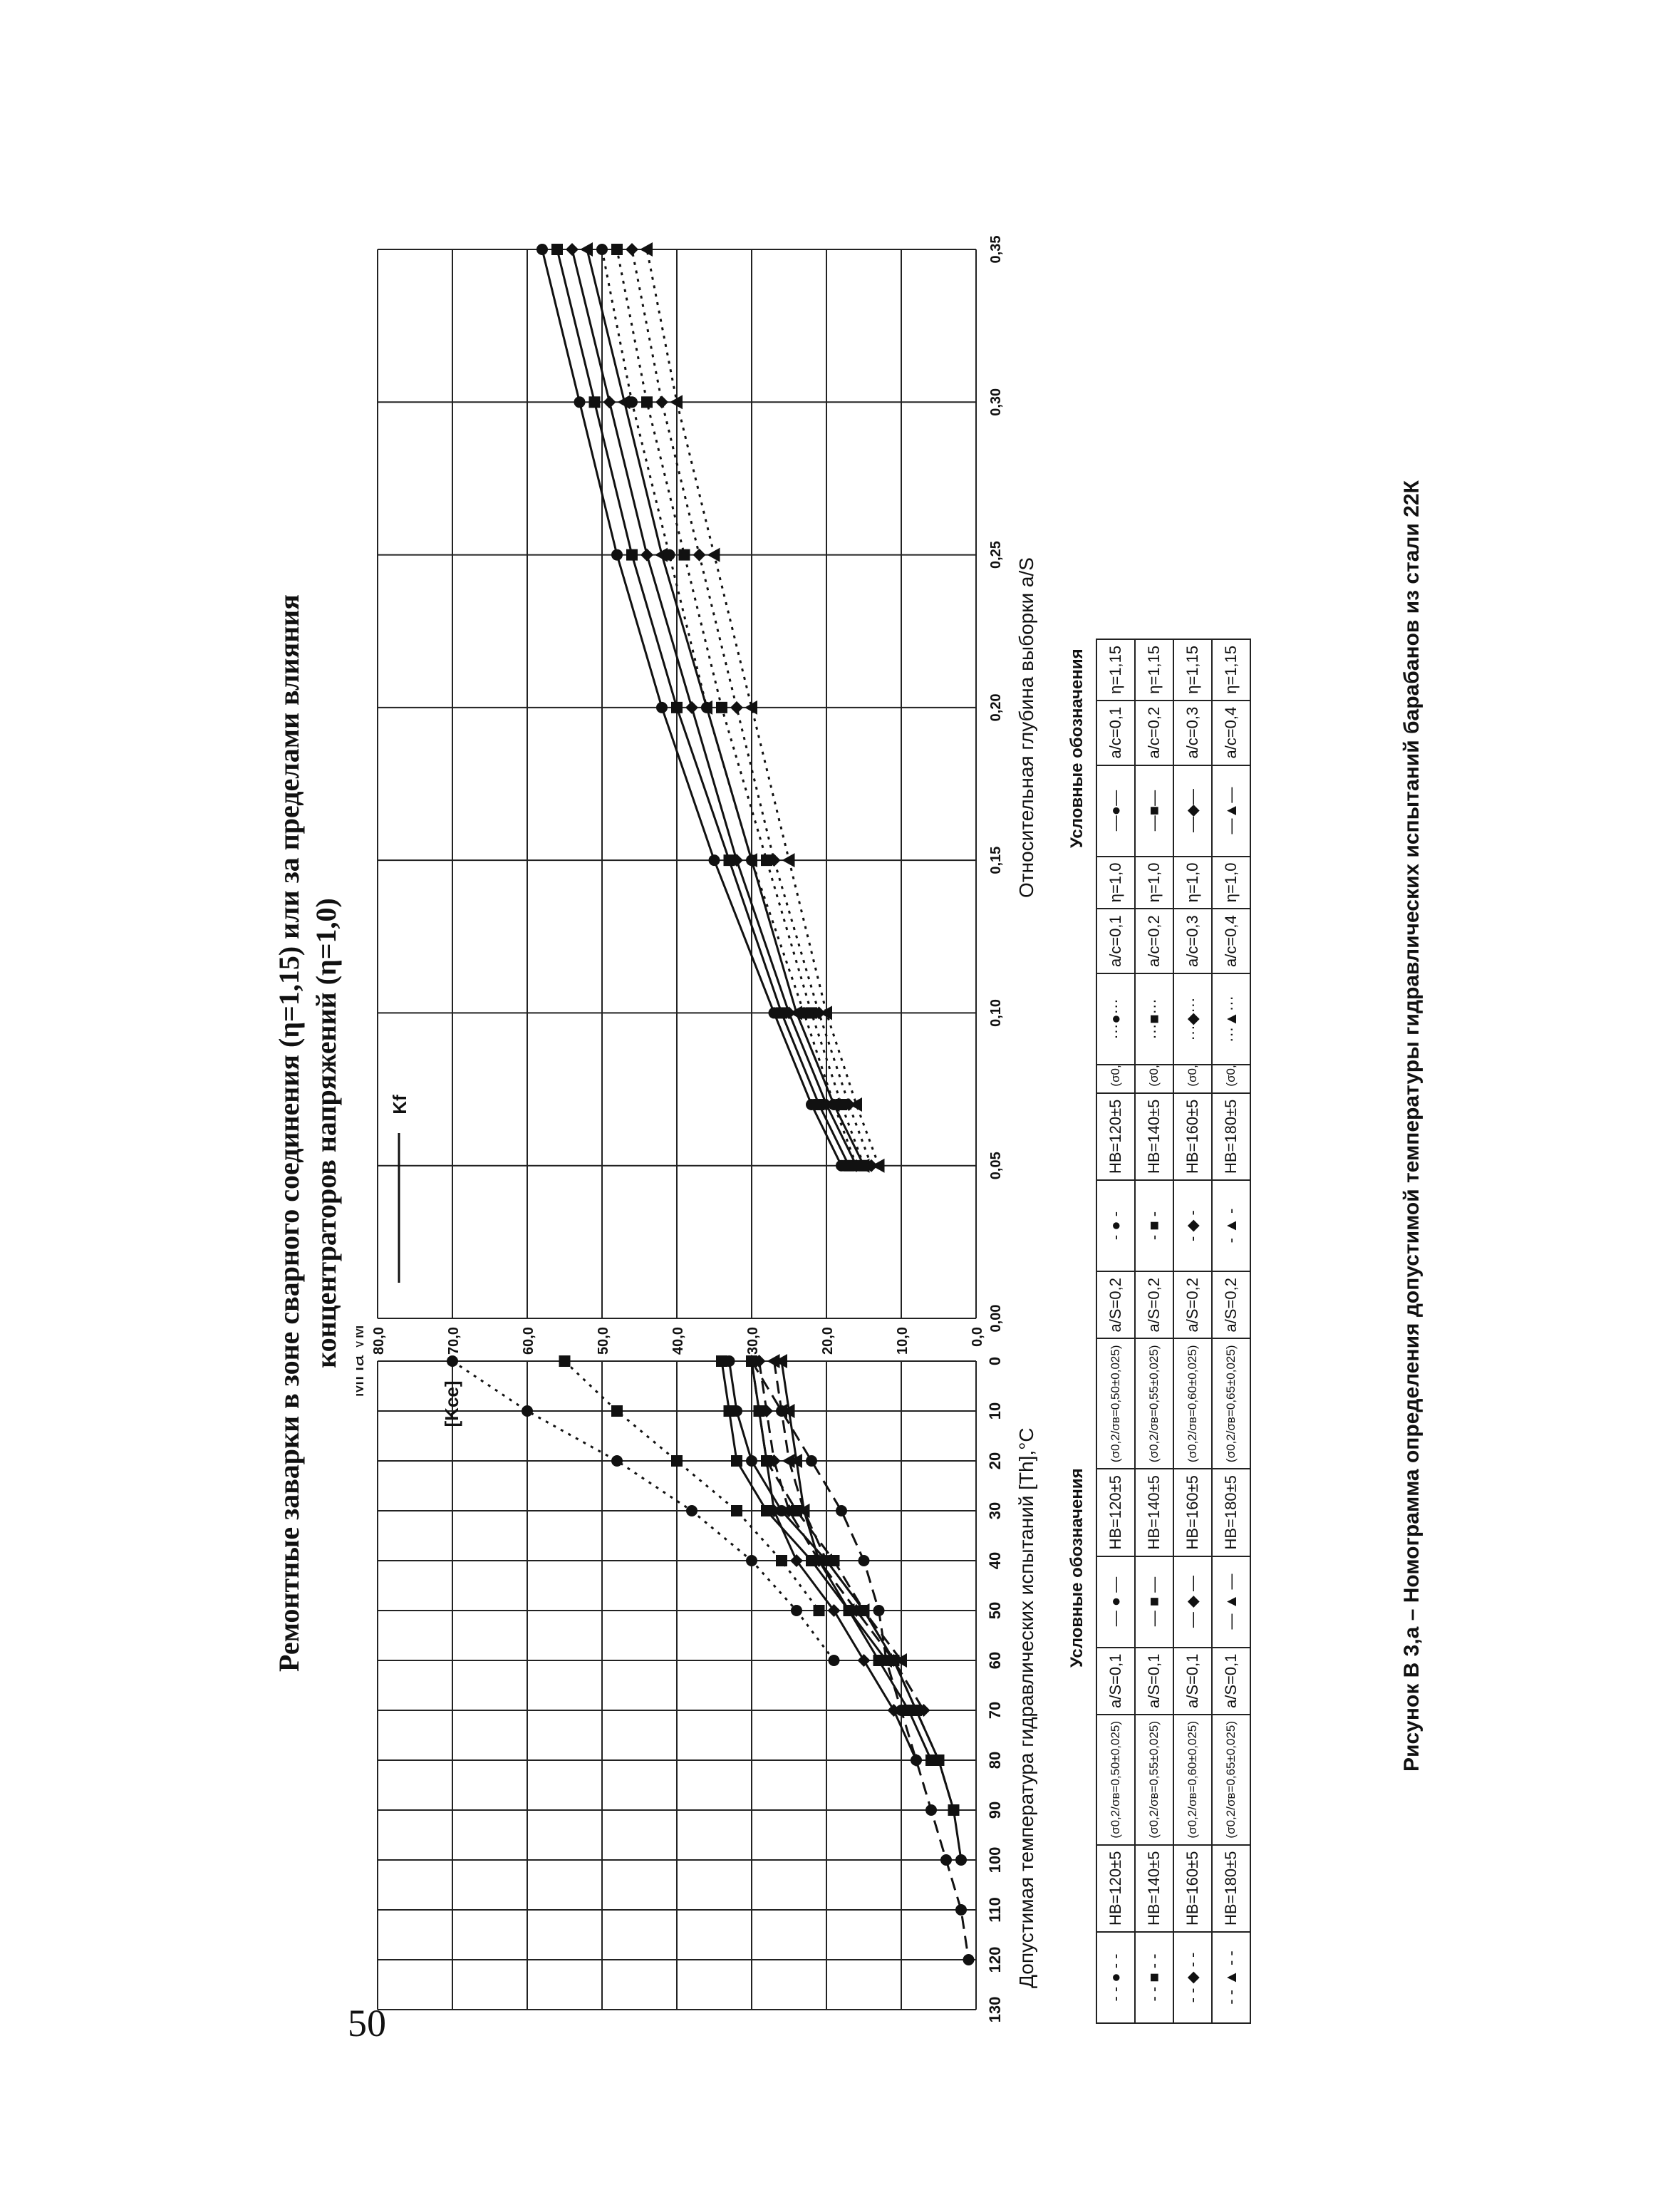 Image resolution: width=1670 pixels, height=2212 pixels. I want to click on legend-right-row: ···●··· a/c=0,1 η=1,0 —●— a/c=0,1 η=1,15, so click(1115, 852).